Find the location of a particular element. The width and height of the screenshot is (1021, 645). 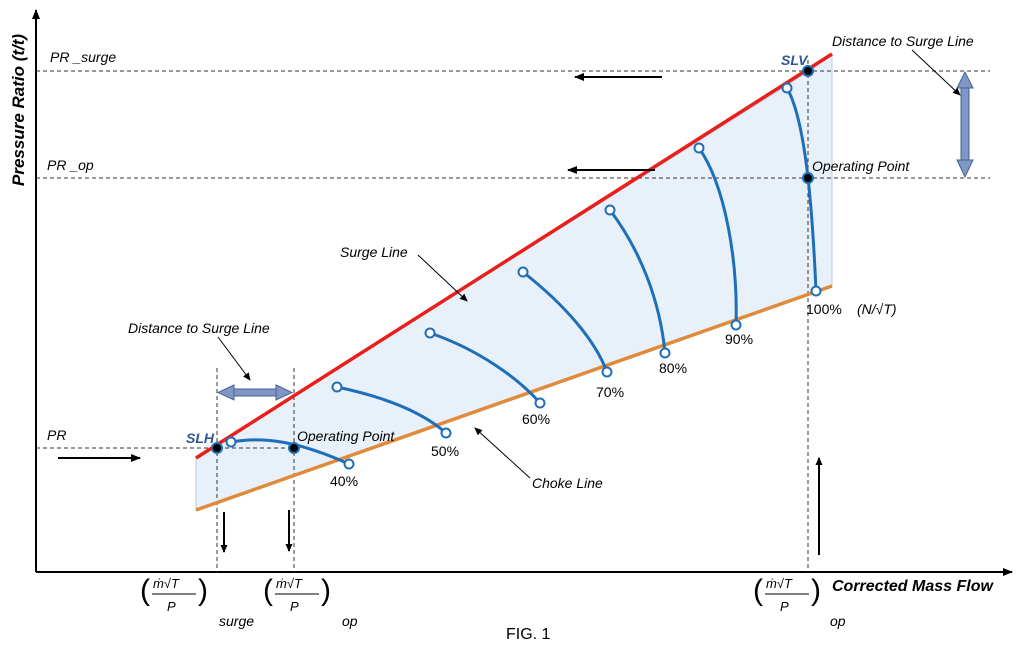

pr-label: PR is located at coordinates (56, 435).